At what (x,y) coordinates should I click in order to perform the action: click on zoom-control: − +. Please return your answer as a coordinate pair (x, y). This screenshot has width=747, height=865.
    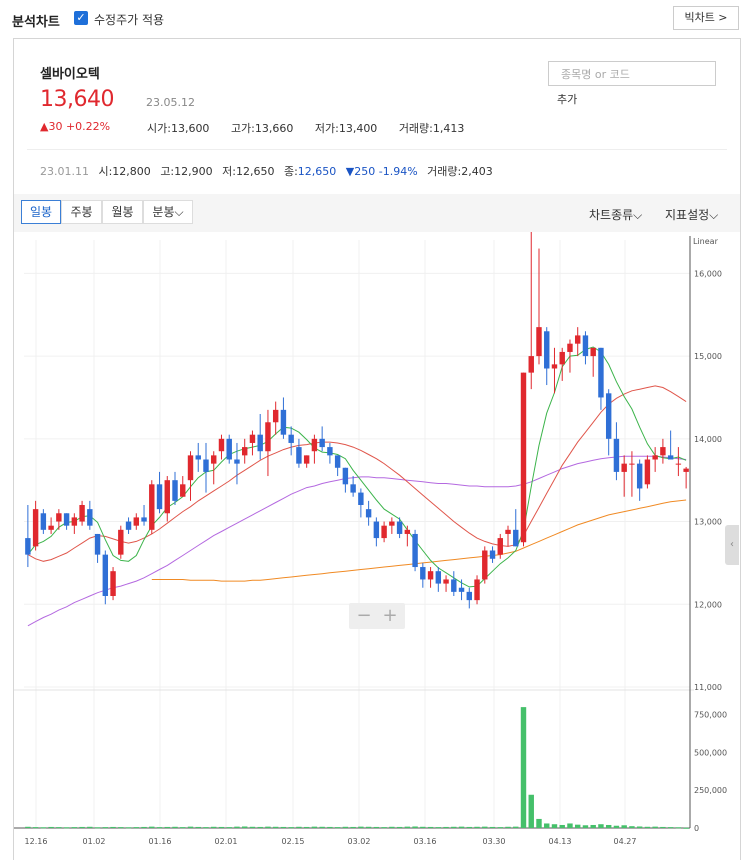
    Looking at the image, I should click on (377, 616).